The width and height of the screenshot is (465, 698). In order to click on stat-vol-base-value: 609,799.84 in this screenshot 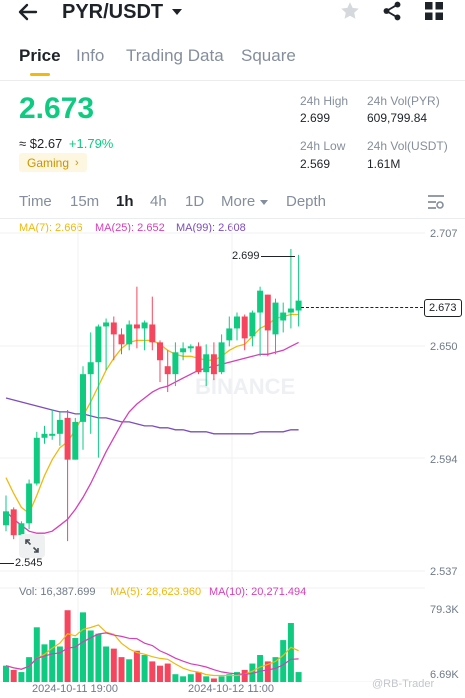, I will do `click(397, 118)`.